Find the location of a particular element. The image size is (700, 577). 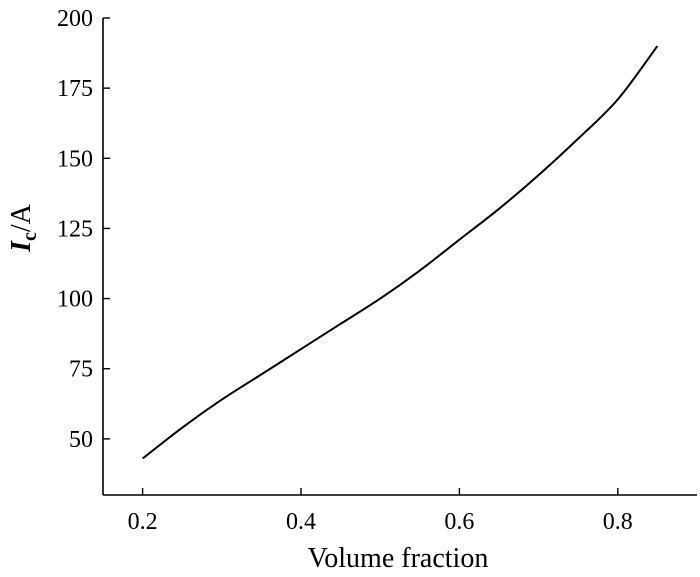

x-axis-ticks: 0.2 0.4 0.6 0.8 is located at coordinates (380, 511).